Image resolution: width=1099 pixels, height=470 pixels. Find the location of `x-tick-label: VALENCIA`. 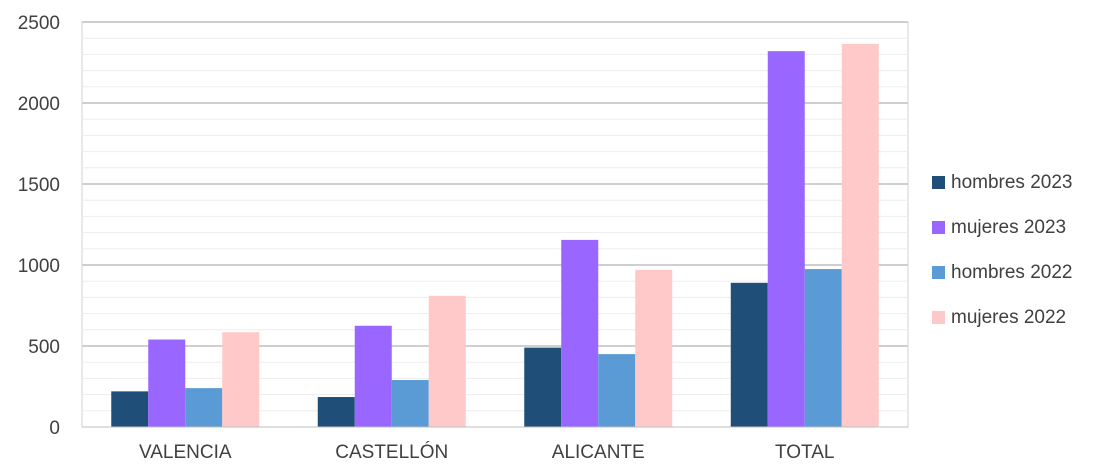

x-tick-label: VALENCIA is located at coordinates (185, 452).